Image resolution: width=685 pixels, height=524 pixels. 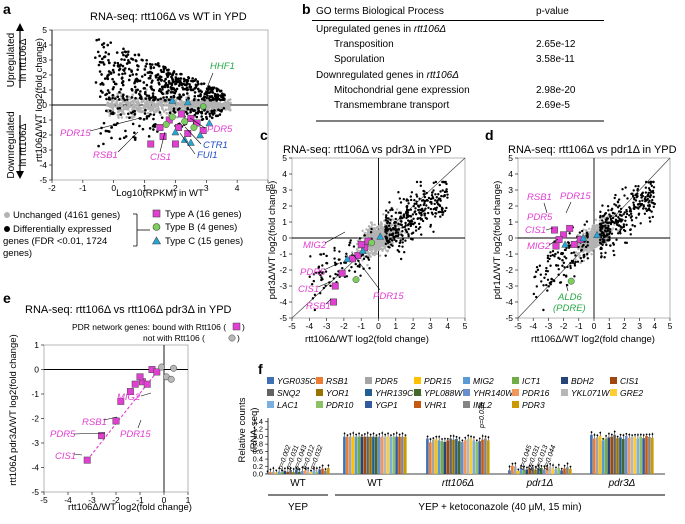 What do you see at coordinates (319, 404) in the screenshot?
I see `legend-swatch` at bounding box center [319, 404].